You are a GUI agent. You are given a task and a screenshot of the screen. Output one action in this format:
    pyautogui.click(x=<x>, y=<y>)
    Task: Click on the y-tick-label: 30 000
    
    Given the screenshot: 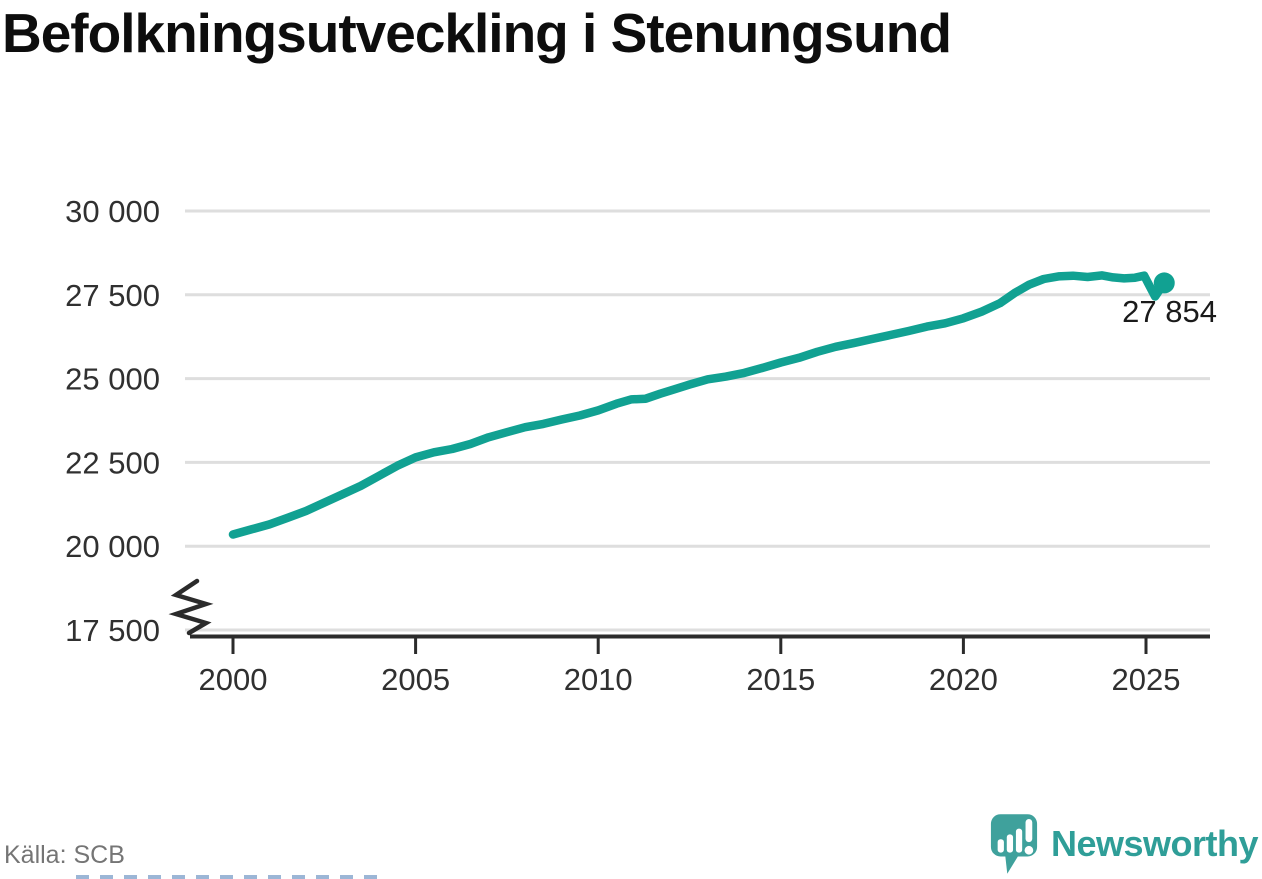 What is the action you would take?
    pyautogui.click(x=112, y=211)
    